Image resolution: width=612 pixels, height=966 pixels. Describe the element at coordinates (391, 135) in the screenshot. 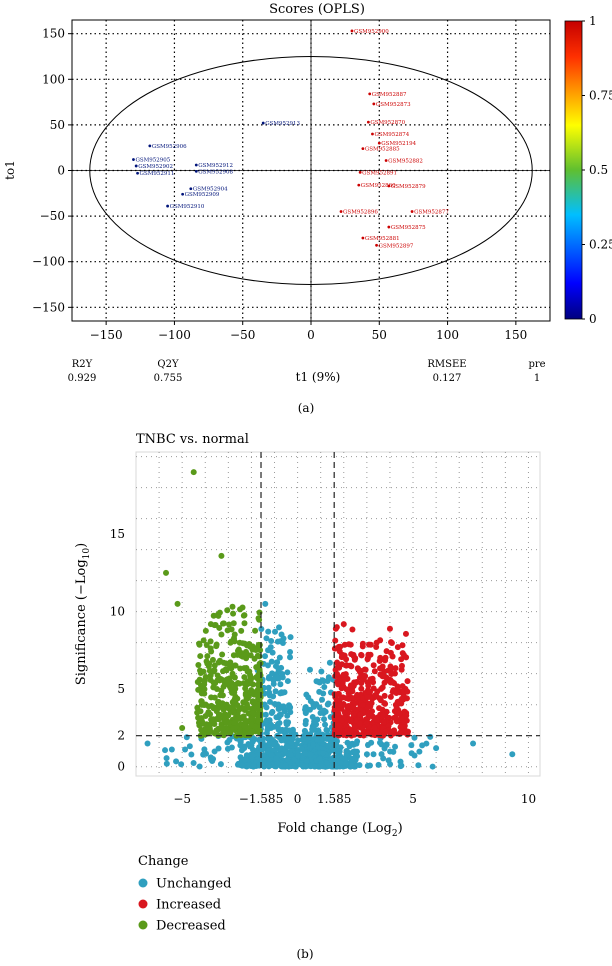

I see `panel-a-point-label: GSM952874` at that location.